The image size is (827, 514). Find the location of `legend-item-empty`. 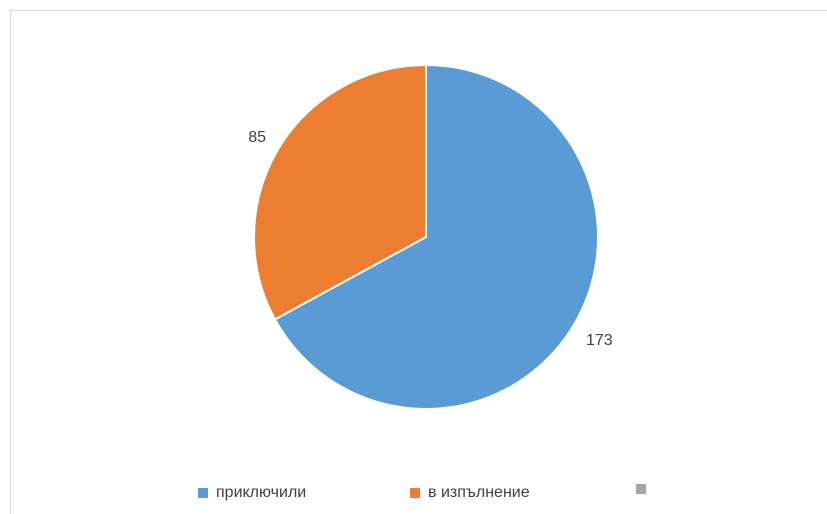

legend-item-empty is located at coordinates (645, 489).